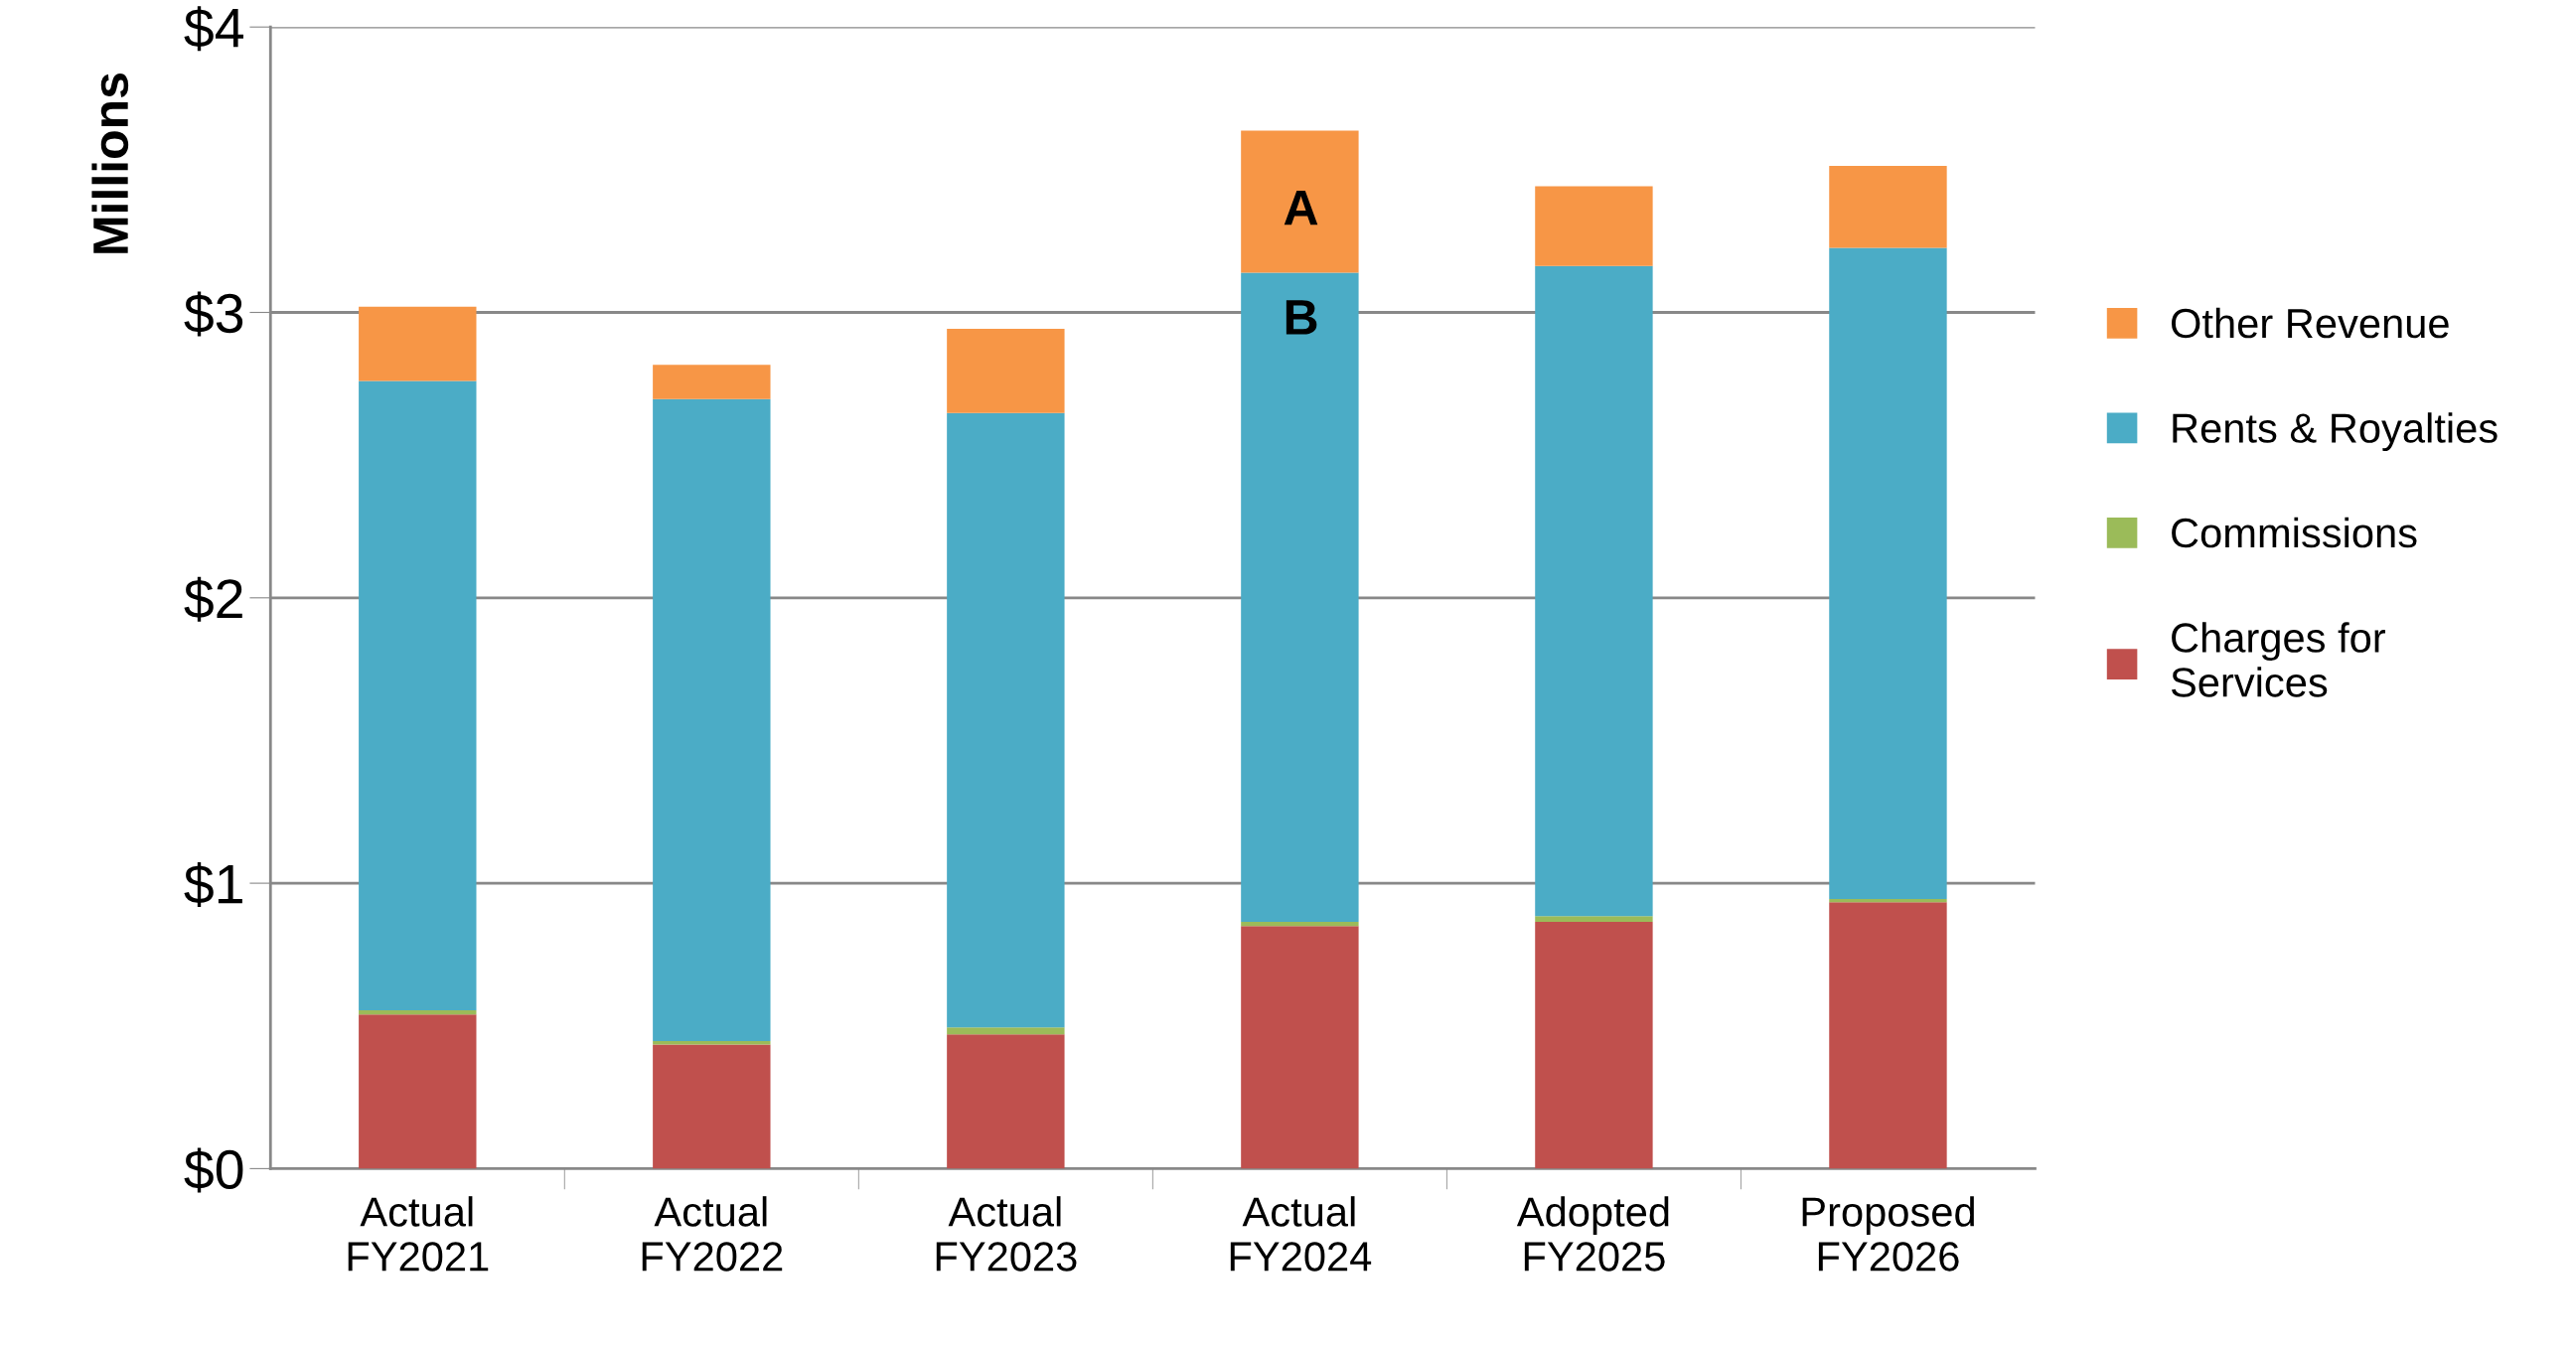 The width and height of the screenshot is (2576, 1351). Describe the element at coordinates (1301, 1234) in the screenshot. I see `x-tick-label: Actual FY2024` at that location.